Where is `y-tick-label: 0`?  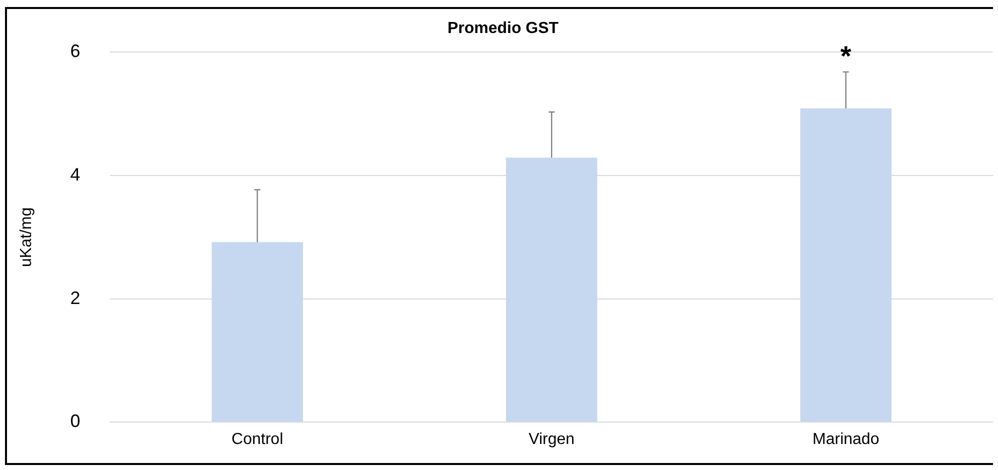
y-tick-label: 0 is located at coordinates (75, 421).